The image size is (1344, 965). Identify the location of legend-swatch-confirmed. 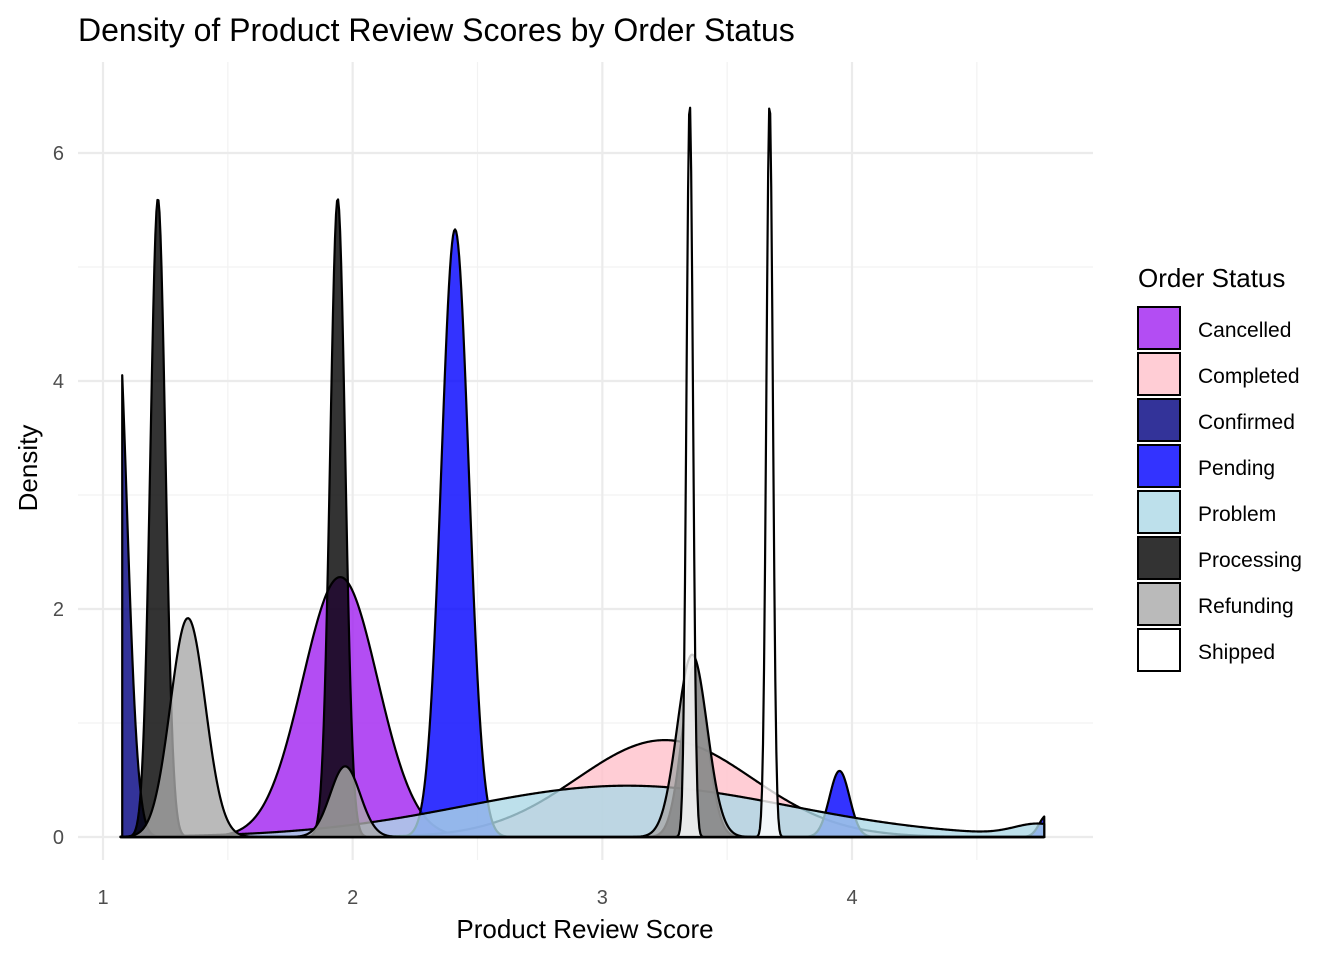
(1159, 420).